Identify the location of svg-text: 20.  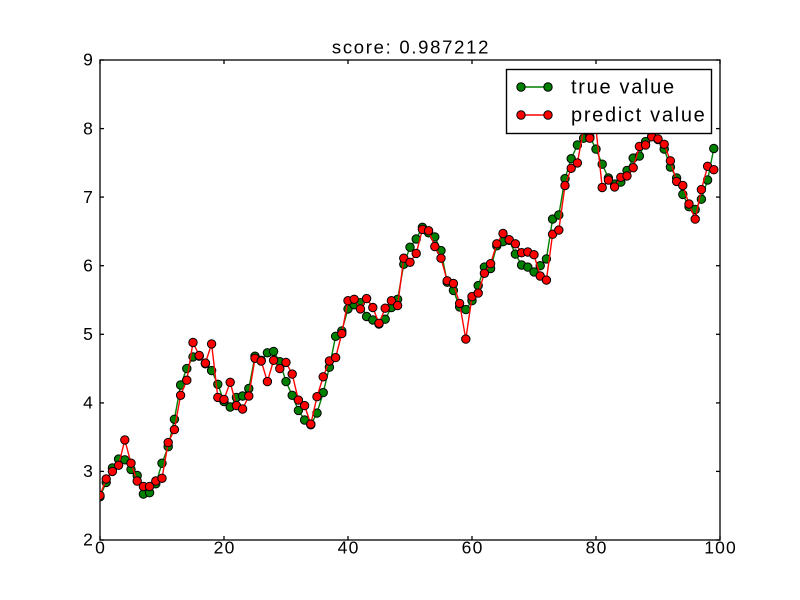
(225, 548).